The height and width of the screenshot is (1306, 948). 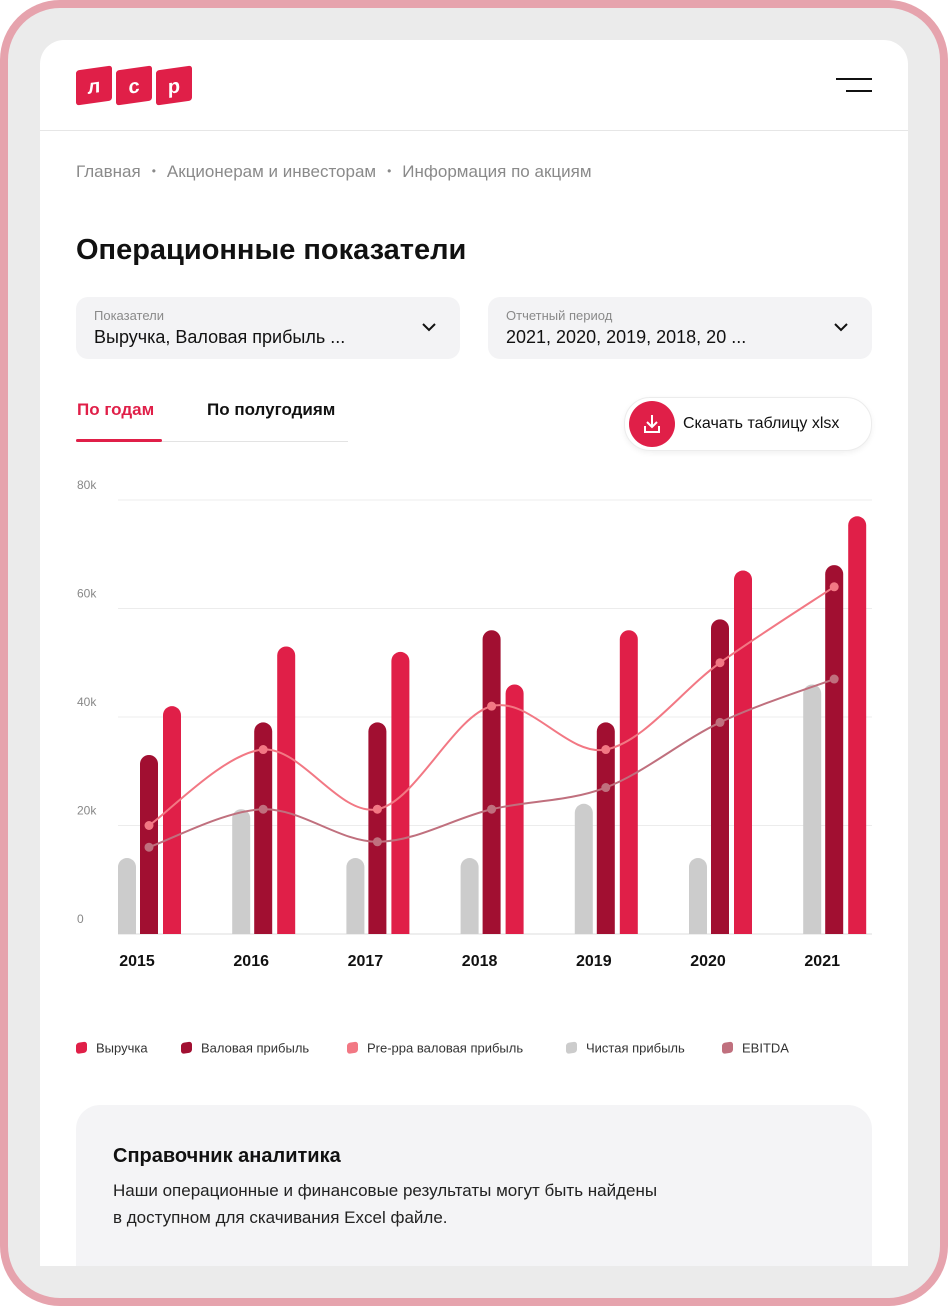 I want to click on header-divider, so click(x=474, y=130).